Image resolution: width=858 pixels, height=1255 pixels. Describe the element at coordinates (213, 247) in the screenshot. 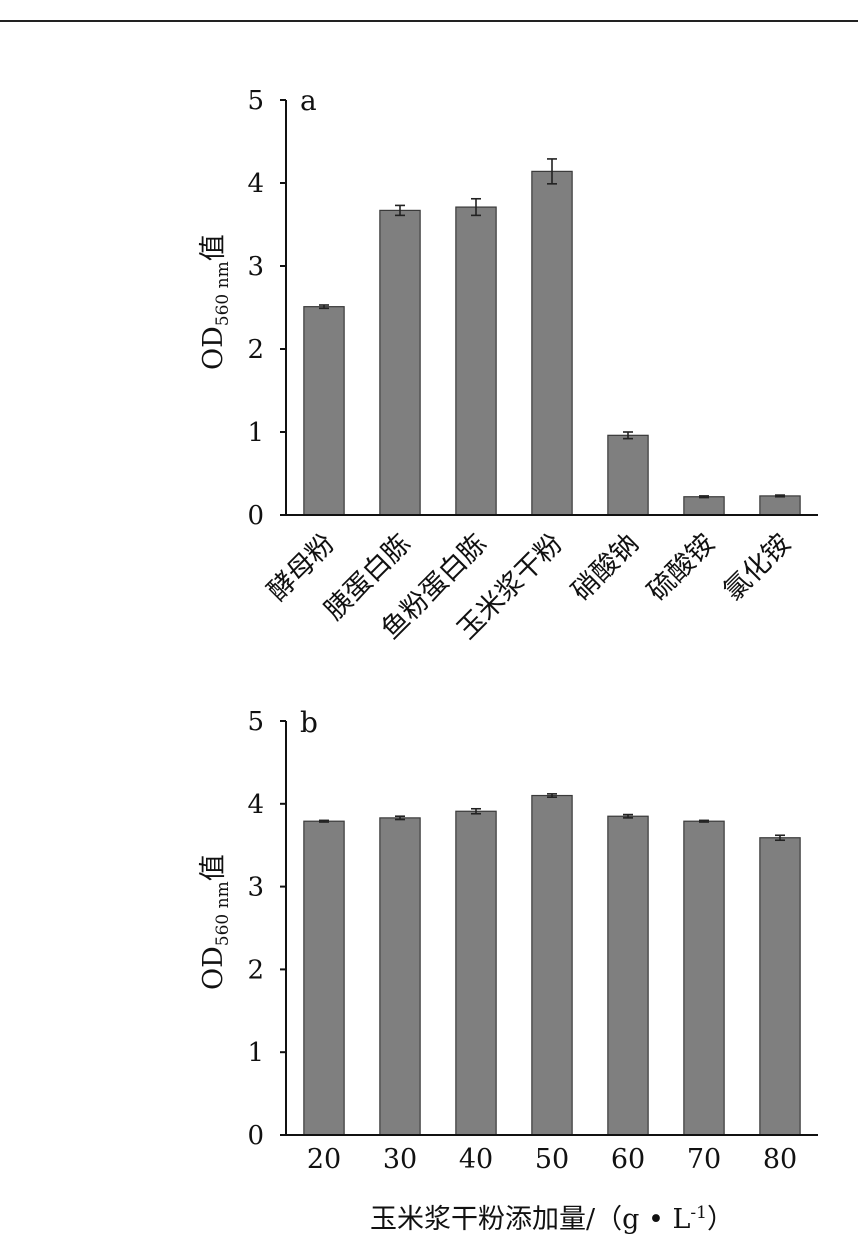

I see `y-title-suffix-a: 值` at that location.